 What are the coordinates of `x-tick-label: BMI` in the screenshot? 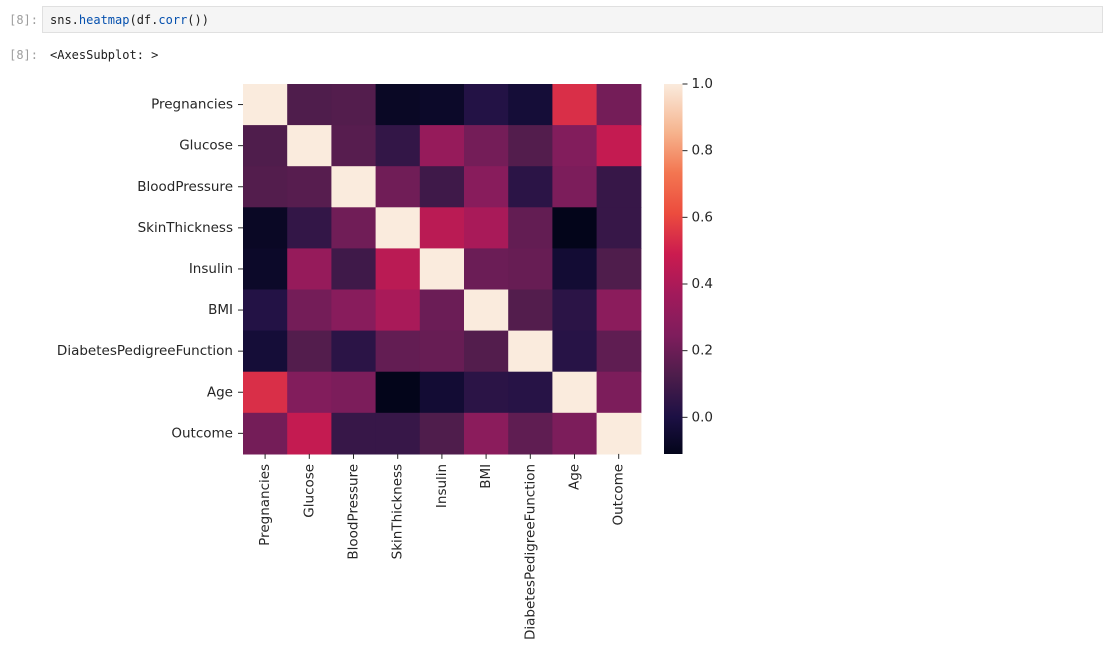 It's located at (486, 476).